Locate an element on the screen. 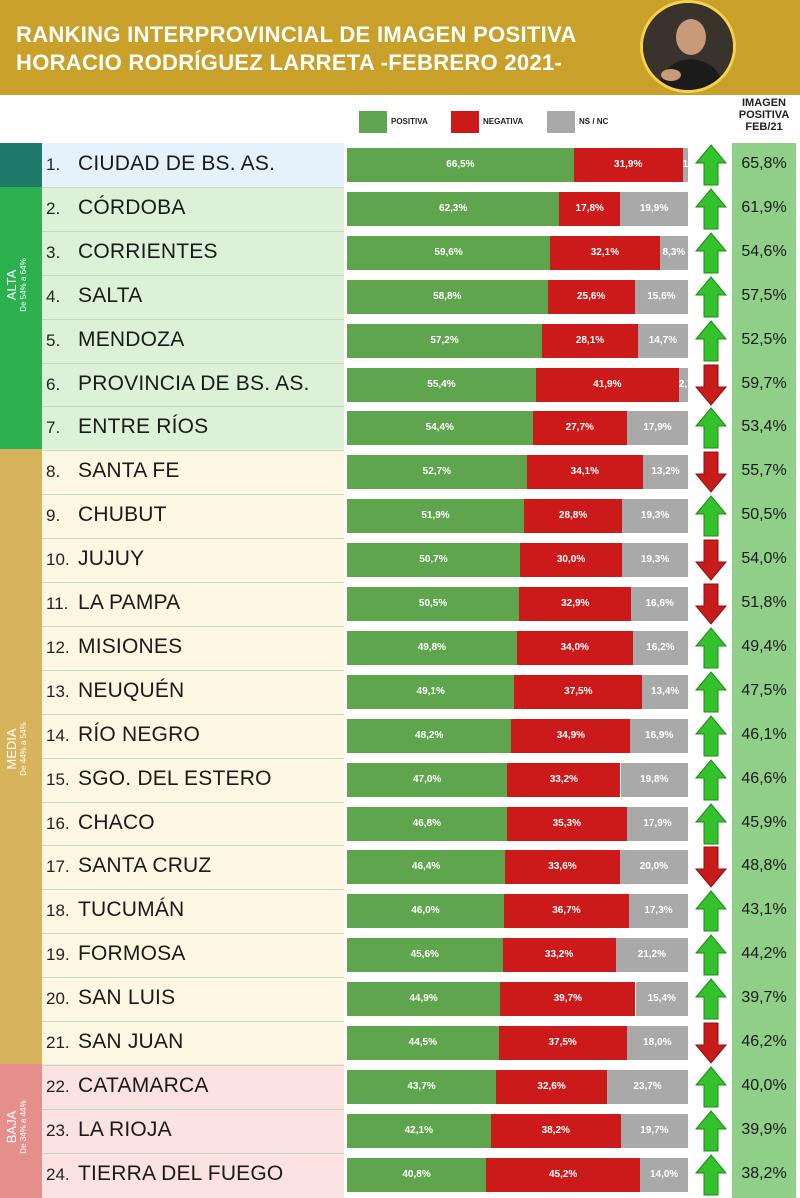 The image size is (800, 1198). previous-value: 52,5% is located at coordinates (764, 339).